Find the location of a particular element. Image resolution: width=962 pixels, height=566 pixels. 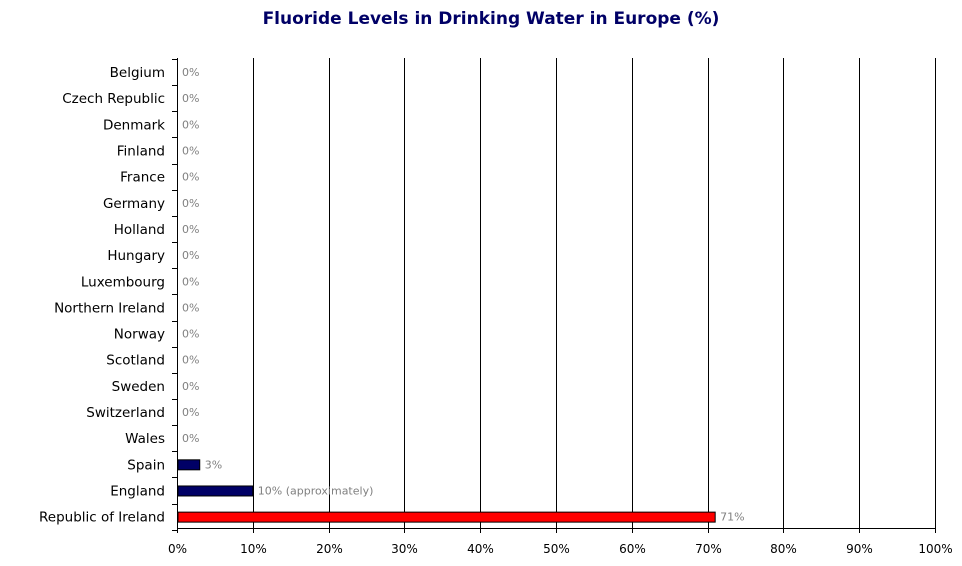

category-label: Czech Republic is located at coordinates (113, 99).